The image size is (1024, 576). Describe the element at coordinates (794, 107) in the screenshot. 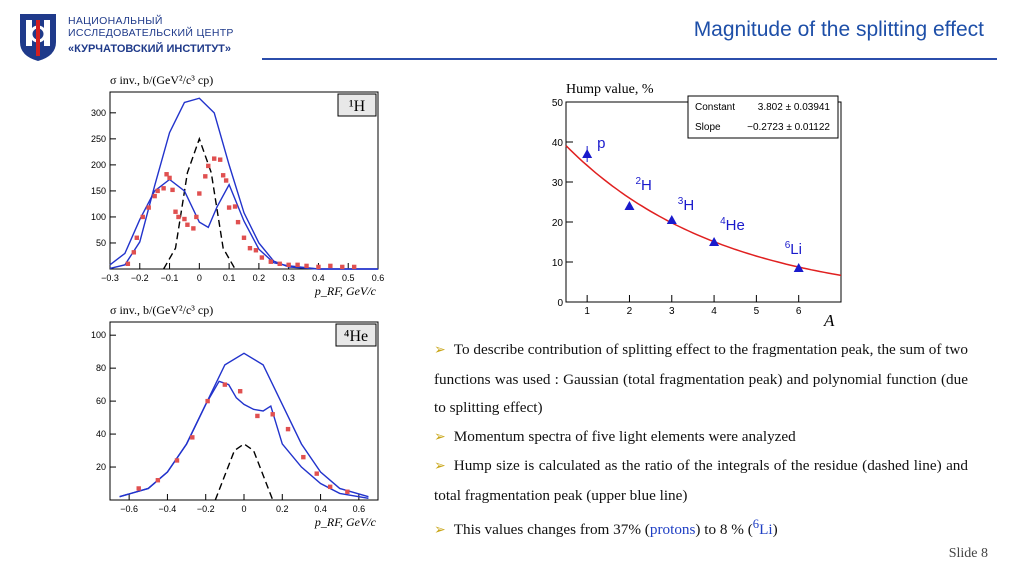

I see `fit-constant-value: 3.802 ± 0.03941` at that location.